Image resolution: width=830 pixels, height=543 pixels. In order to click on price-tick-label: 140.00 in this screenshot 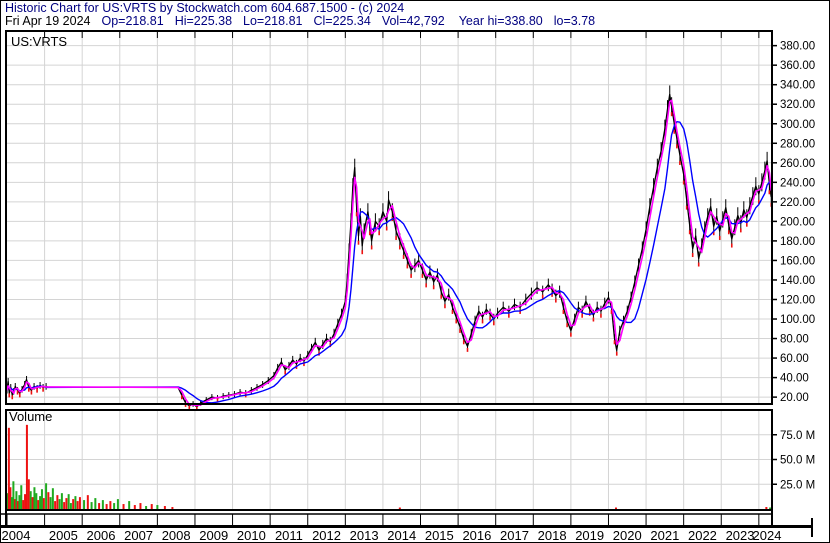, I will do `click(797, 281)`.